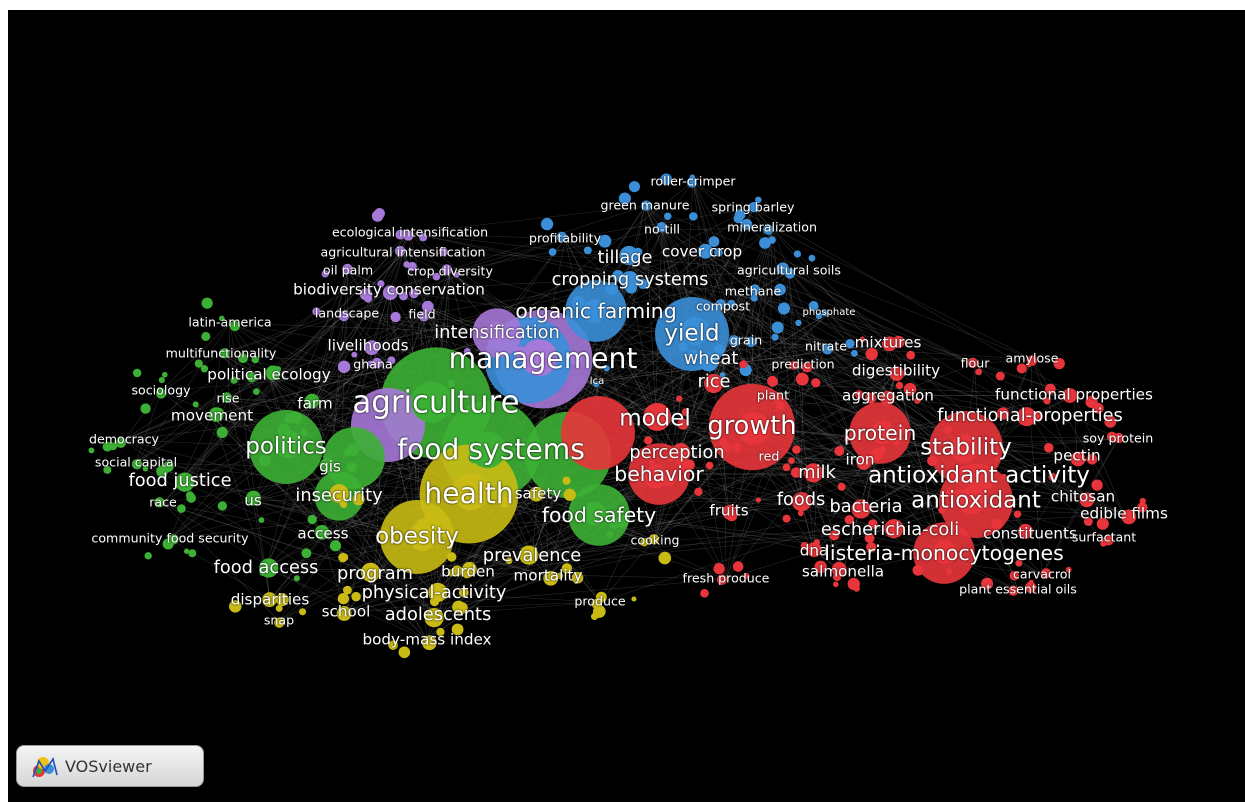  I want to click on term-label: food safety, so click(599, 514).